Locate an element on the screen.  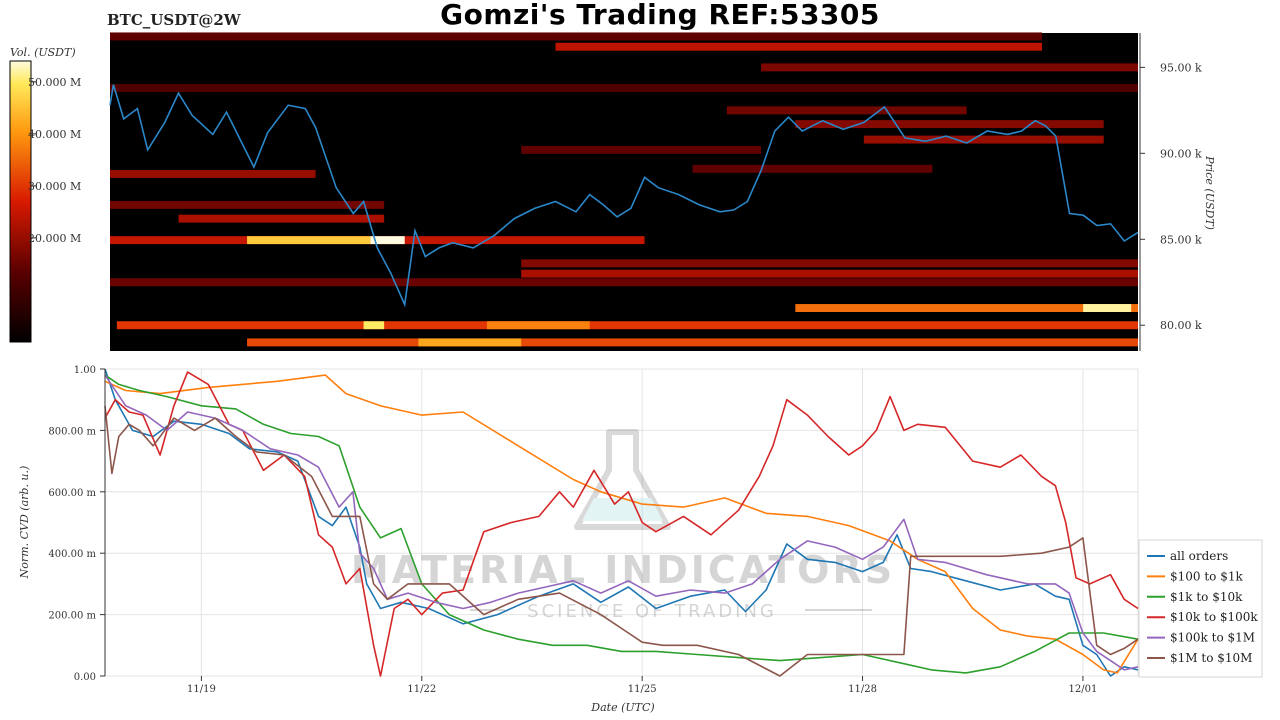
cvd-x-tick-label: 11/19 is located at coordinates (201, 689).